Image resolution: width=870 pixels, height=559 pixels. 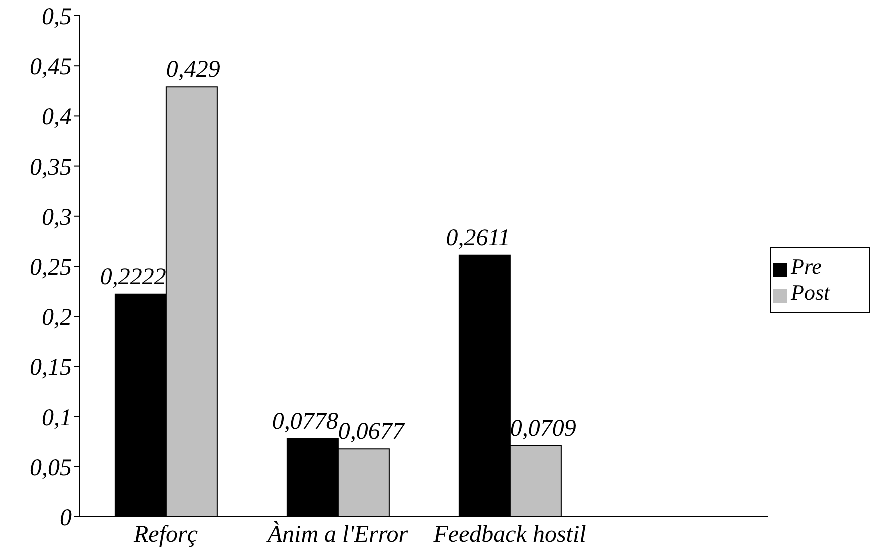 What do you see at coordinates (509, 535) in the screenshot?
I see `x-tick-label: Feedback hostil` at bounding box center [509, 535].